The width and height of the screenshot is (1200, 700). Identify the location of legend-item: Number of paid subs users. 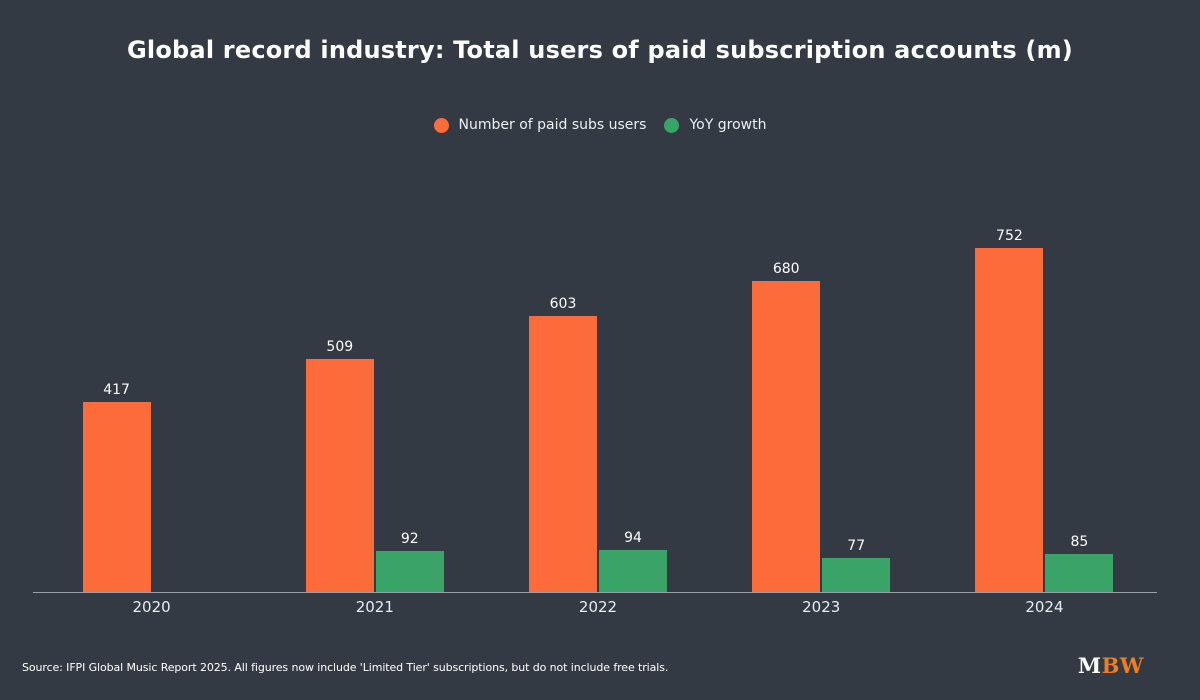
(540, 125).